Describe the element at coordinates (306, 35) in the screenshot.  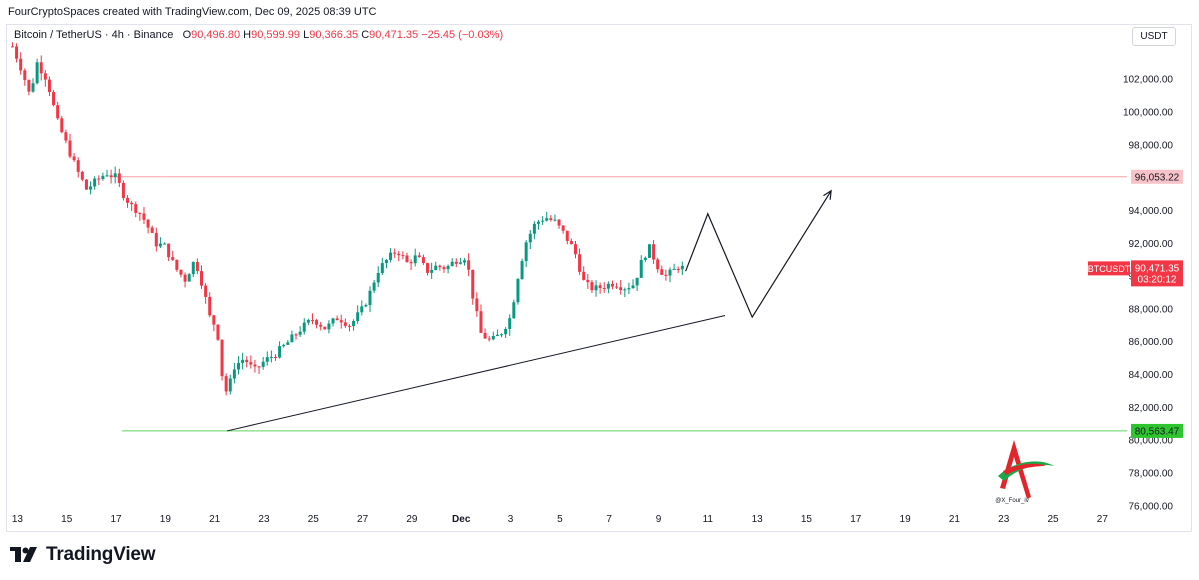
I see `legend-low-label: L` at that location.